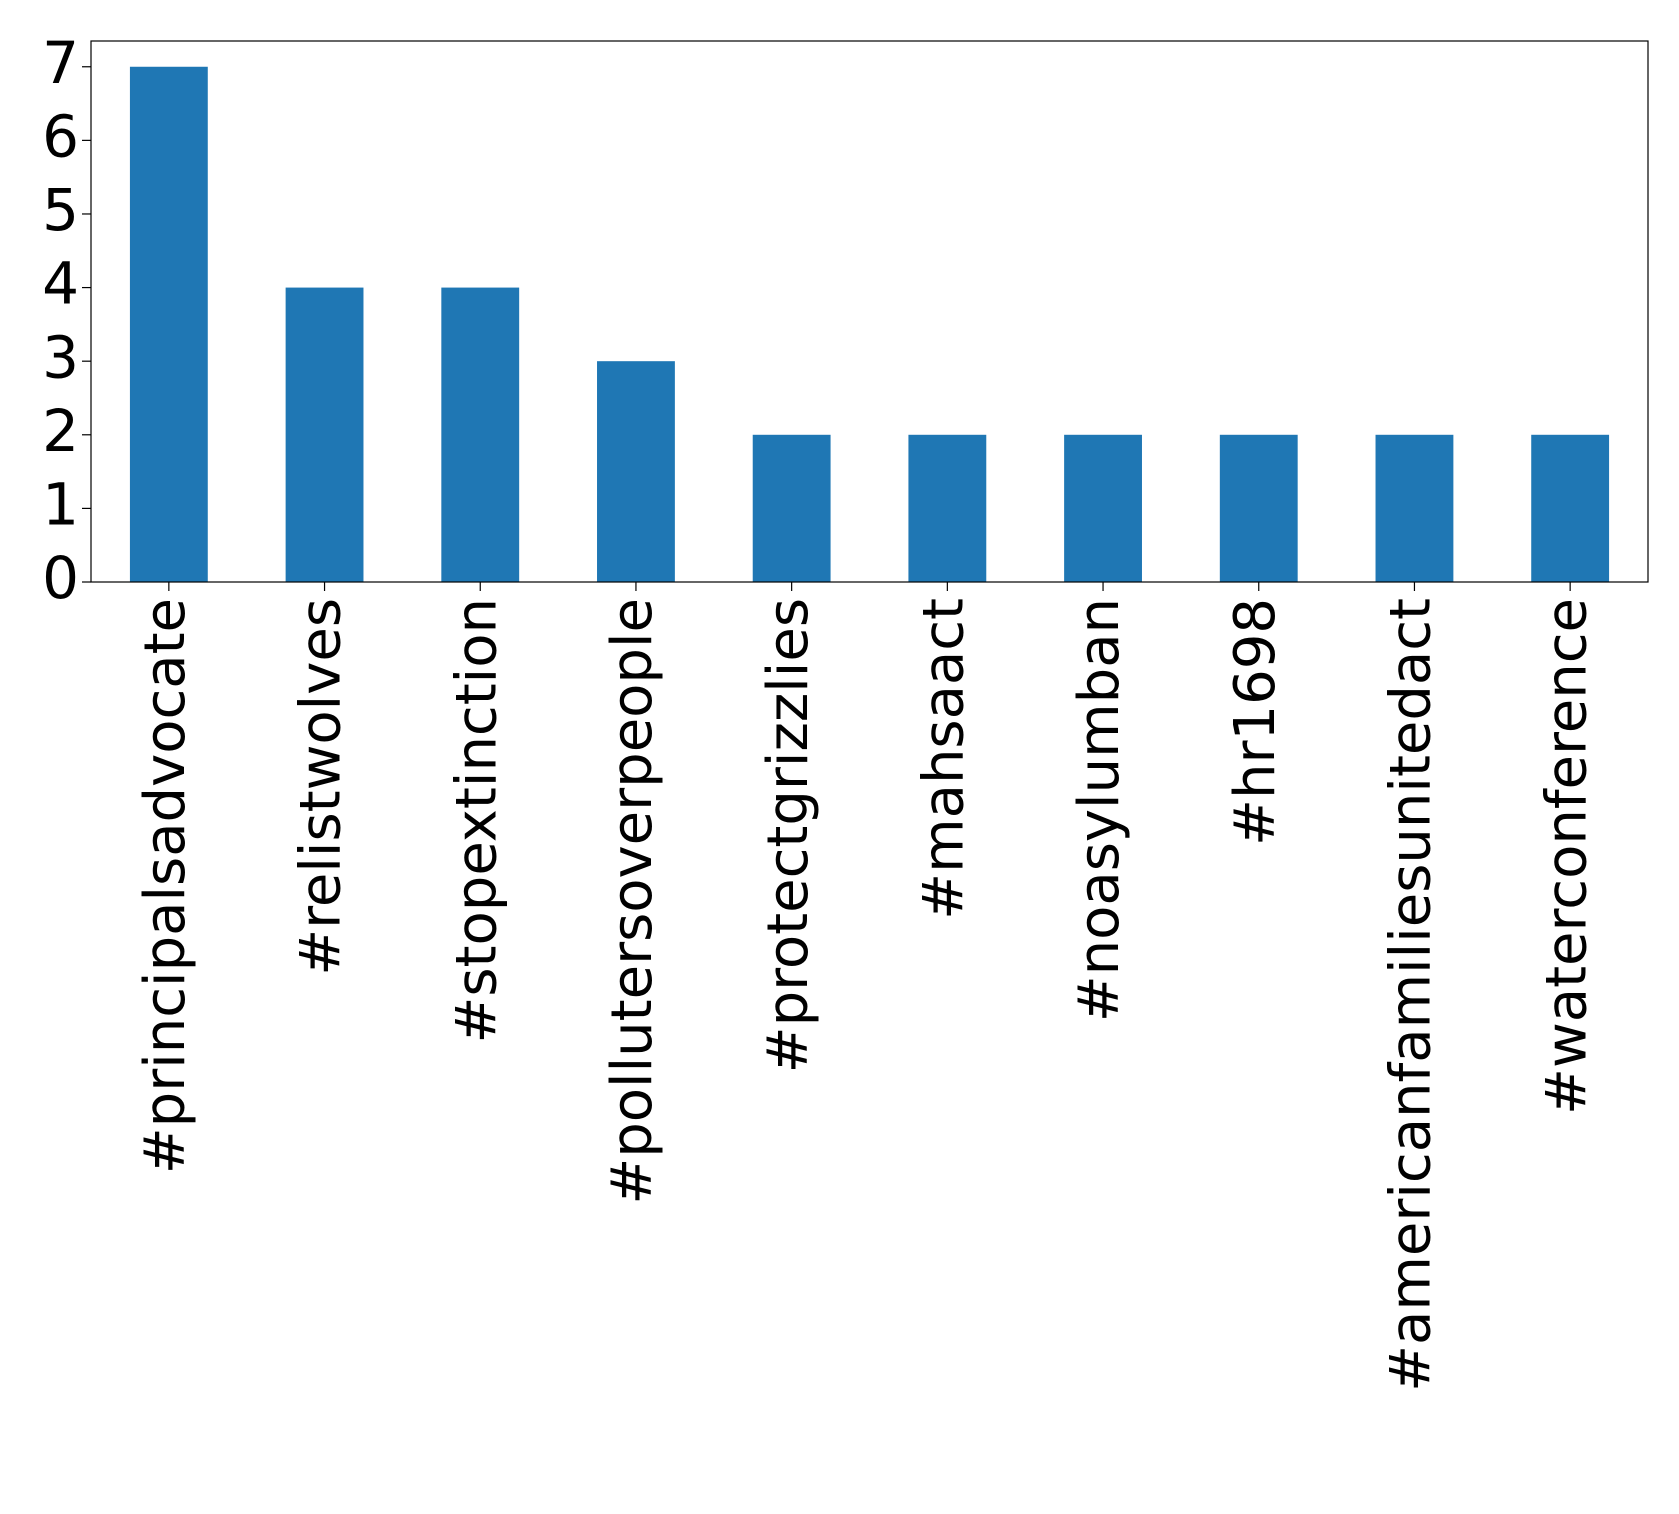 The image size is (1679, 1514). What do you see at coordinates (476, 821) in the screenshot?
I see `x-tick-label: #stopextinction` at bounding box center [476, 821].